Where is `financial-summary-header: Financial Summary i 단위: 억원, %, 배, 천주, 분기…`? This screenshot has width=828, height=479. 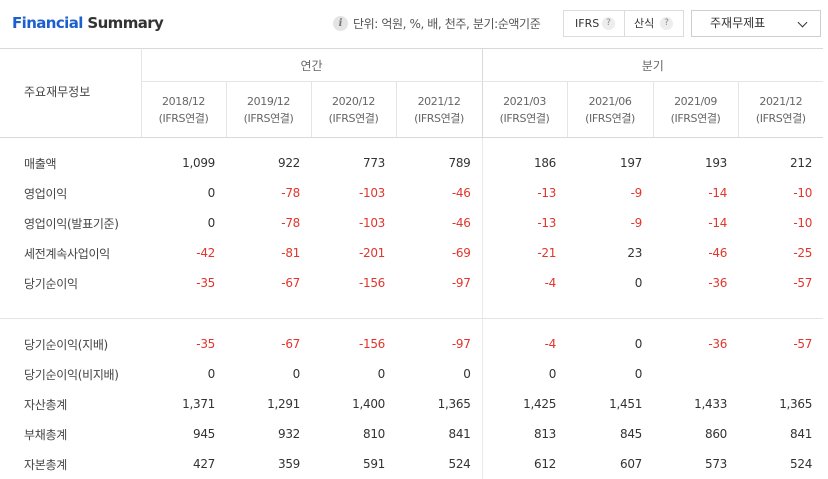 financial-summary-header: Financial Summary i 단위: 억원, %, 배, 천주, 분기… is located at coordinates (414, 24).